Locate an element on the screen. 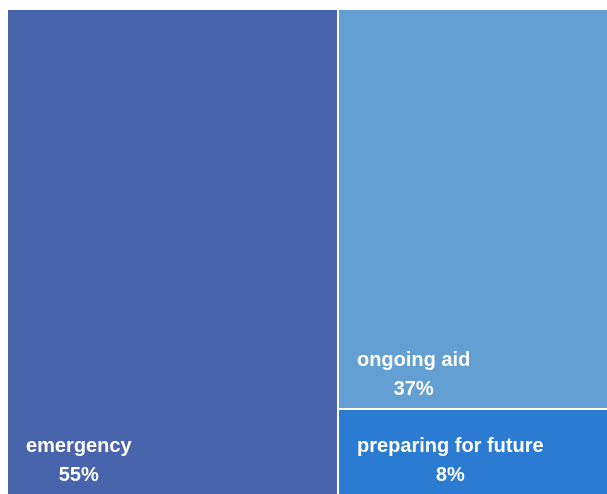 Image resolution: width=607 pixels, height=494 pixels. tile-emergency-value: 55% is located at coordinates (78, 475).